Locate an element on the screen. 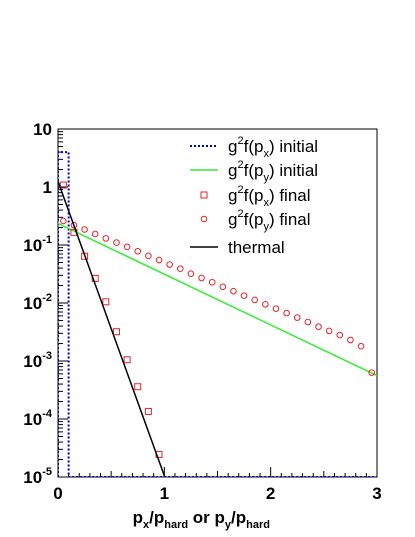 The width and height of the screenshot is (415, 537). legend-label: thermal is located at coordinates (256, 247).